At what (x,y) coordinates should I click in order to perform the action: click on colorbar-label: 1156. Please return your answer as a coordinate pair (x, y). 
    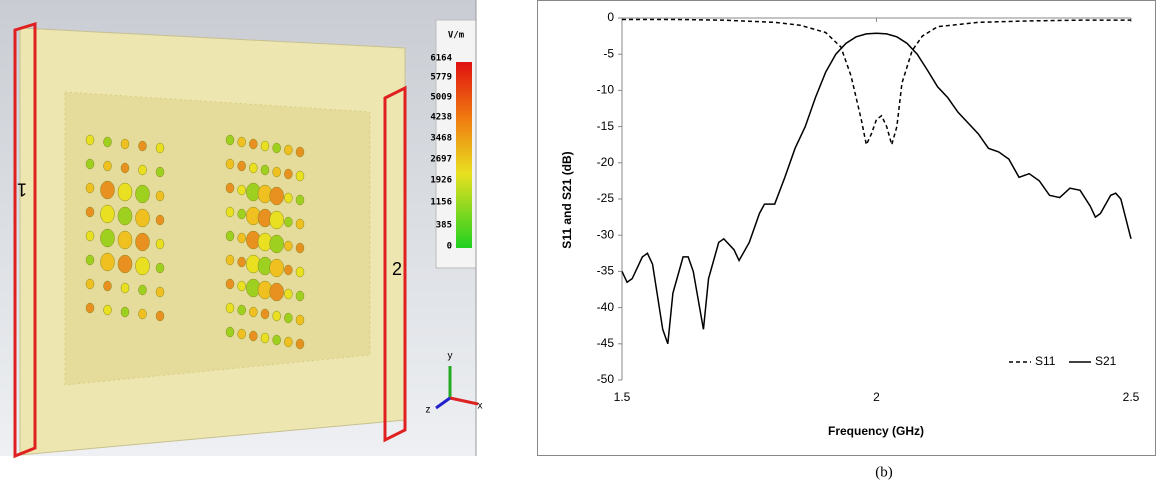
    Looking at the image, I should click on (441, 203).